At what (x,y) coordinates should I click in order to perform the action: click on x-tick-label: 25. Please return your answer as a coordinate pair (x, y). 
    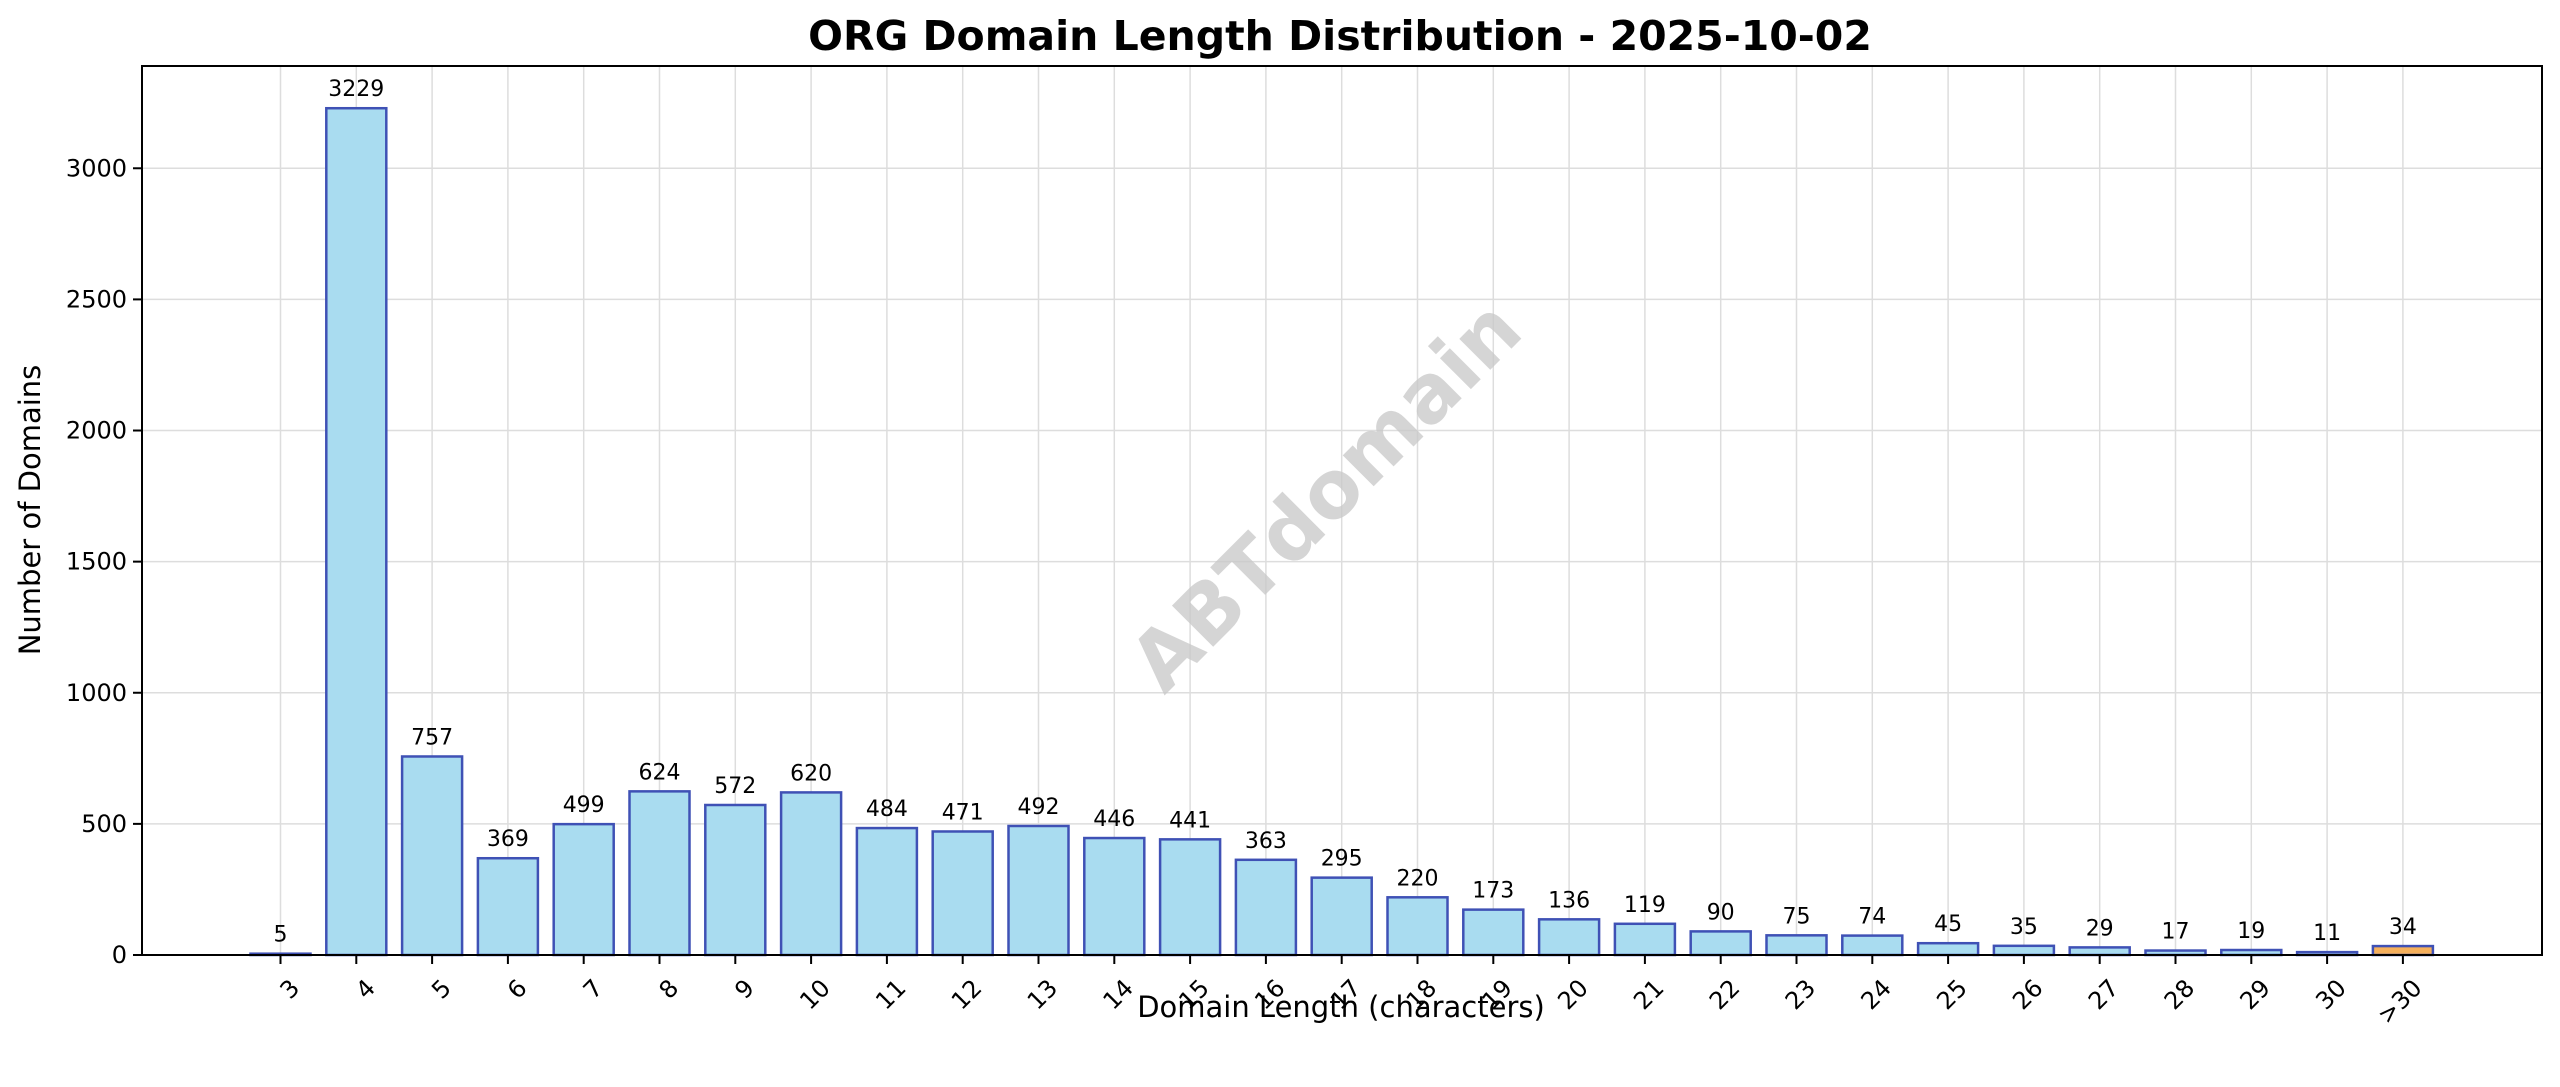
    Looking at the image, I should click on (1951, 994).